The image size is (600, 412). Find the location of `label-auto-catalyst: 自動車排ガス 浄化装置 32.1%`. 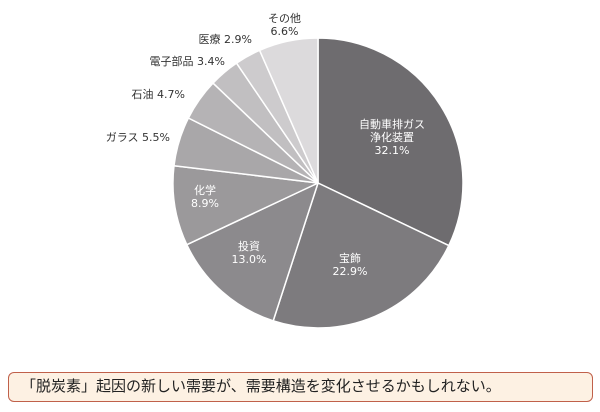

label-auto-catalyst: 自動車排ガス 浄化装置 32.1% is located at coordinates (392, 137).